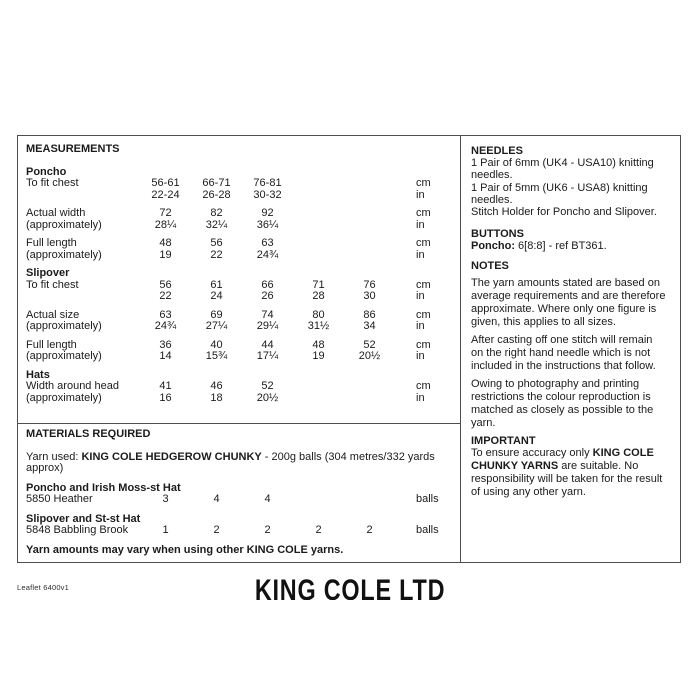  I want to click on important-brand: KING COLE, so click(623, 453).